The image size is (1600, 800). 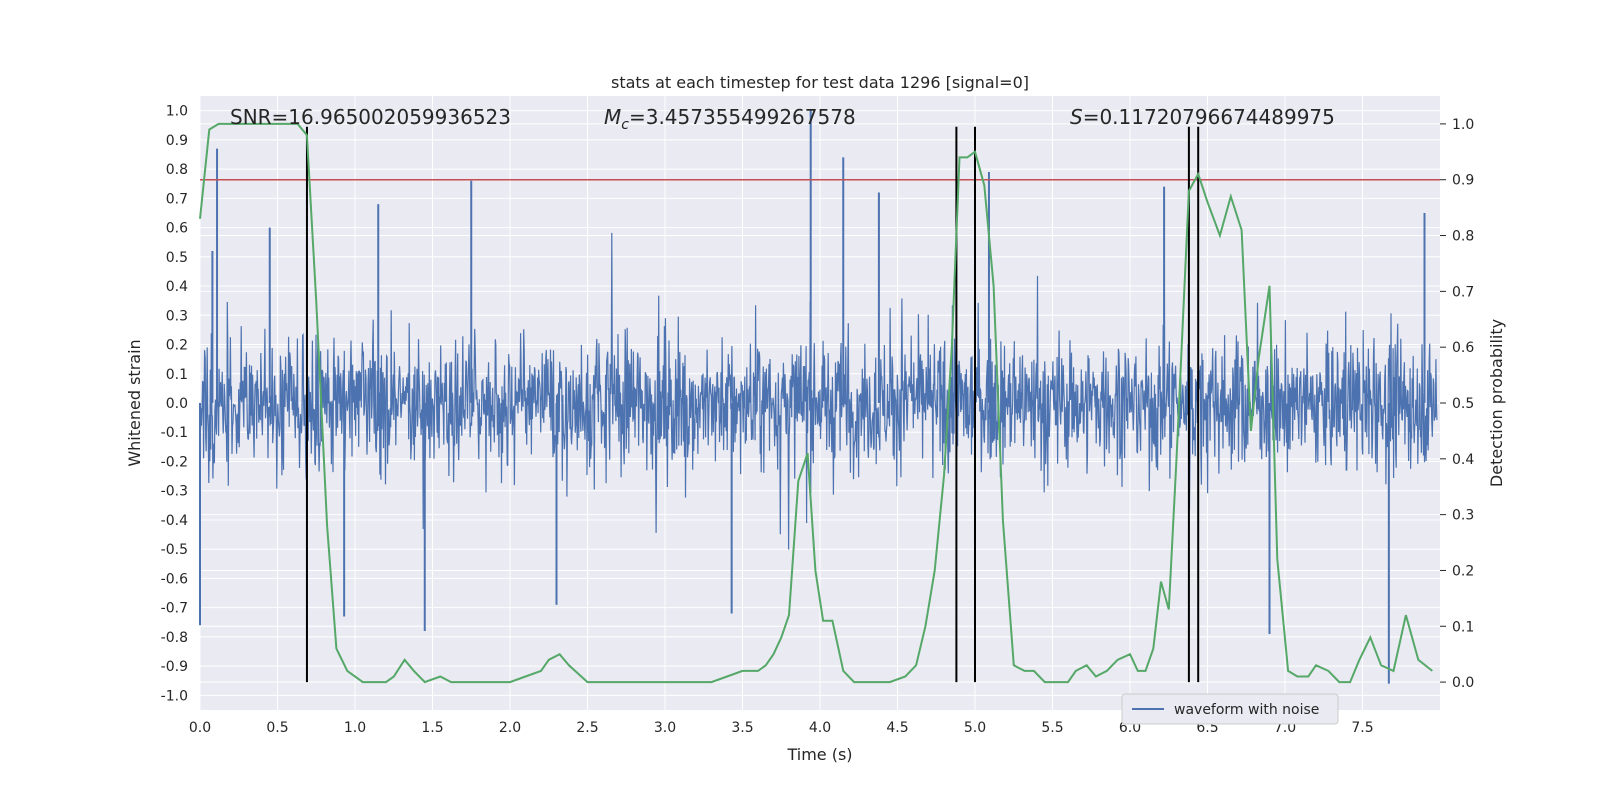 What do you see at coordinates (177, 346) in the screenshot?
I see `y-tick-label-left: 0.2` at bounding box center [177, 346].